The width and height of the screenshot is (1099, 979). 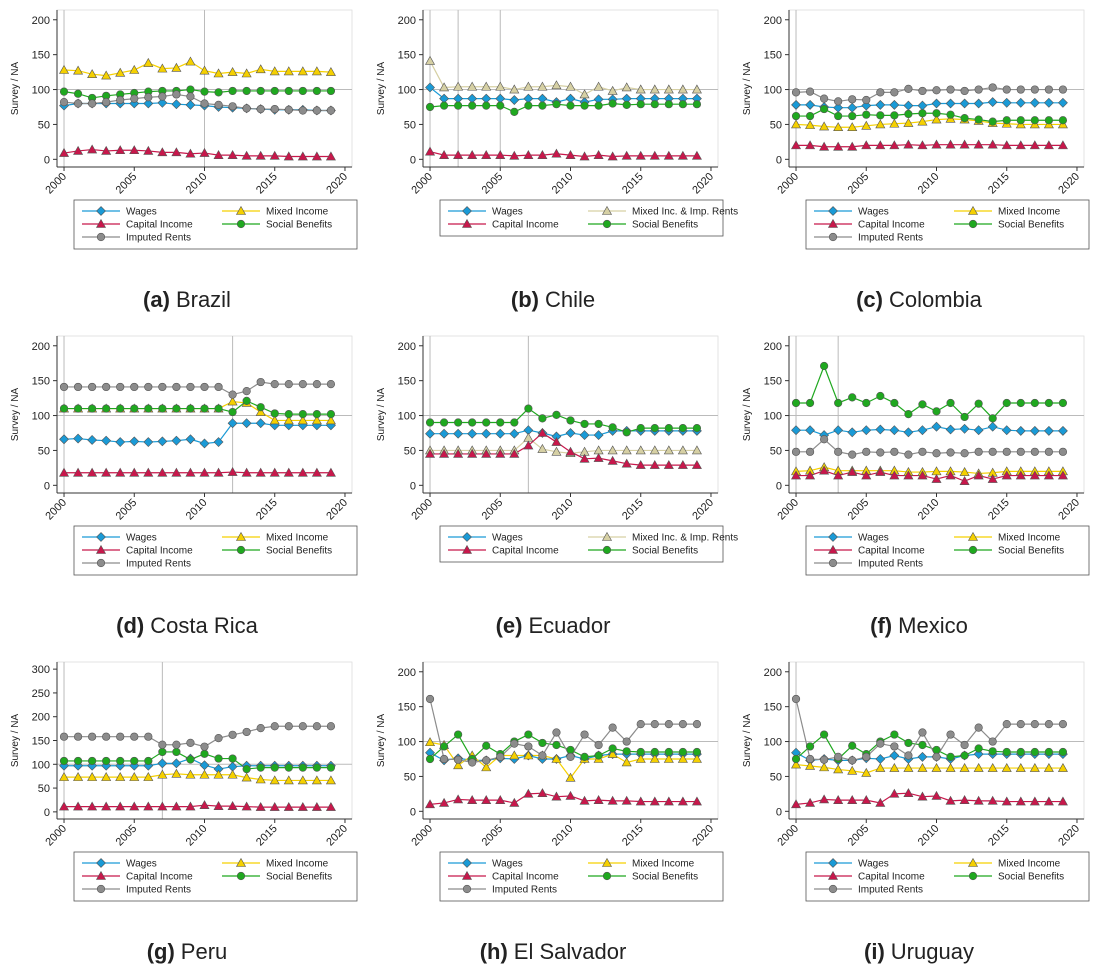 What do you see at coordinates (299, 225) in the screenshot?
I see `legend-label: Social Benefits` at bounding box center [299, 225].